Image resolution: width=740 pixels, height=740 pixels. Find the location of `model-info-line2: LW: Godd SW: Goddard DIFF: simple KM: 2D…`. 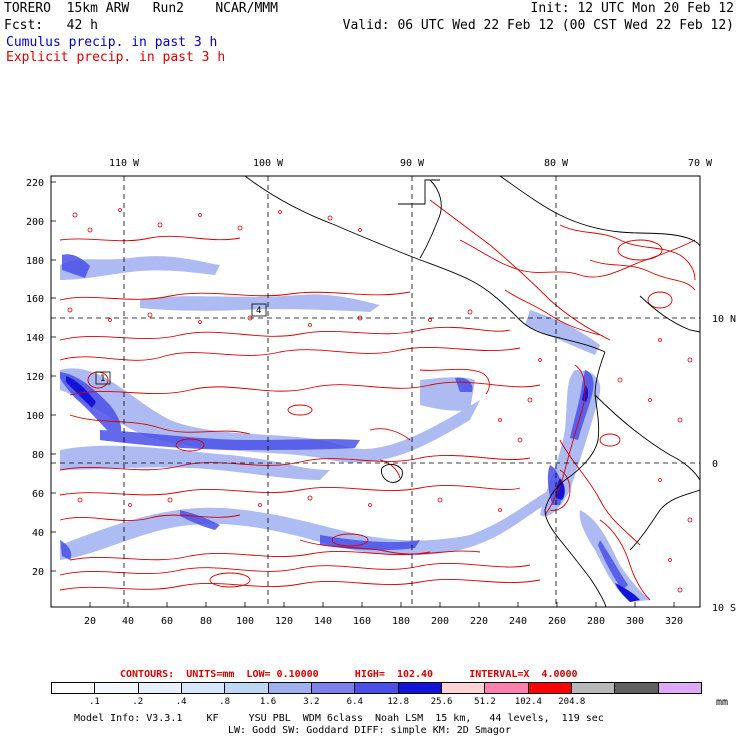

model-info-line2: LW: Godd SW: Goddard DIFF: simple KM: 2D… is located at coordinates (369, 730).